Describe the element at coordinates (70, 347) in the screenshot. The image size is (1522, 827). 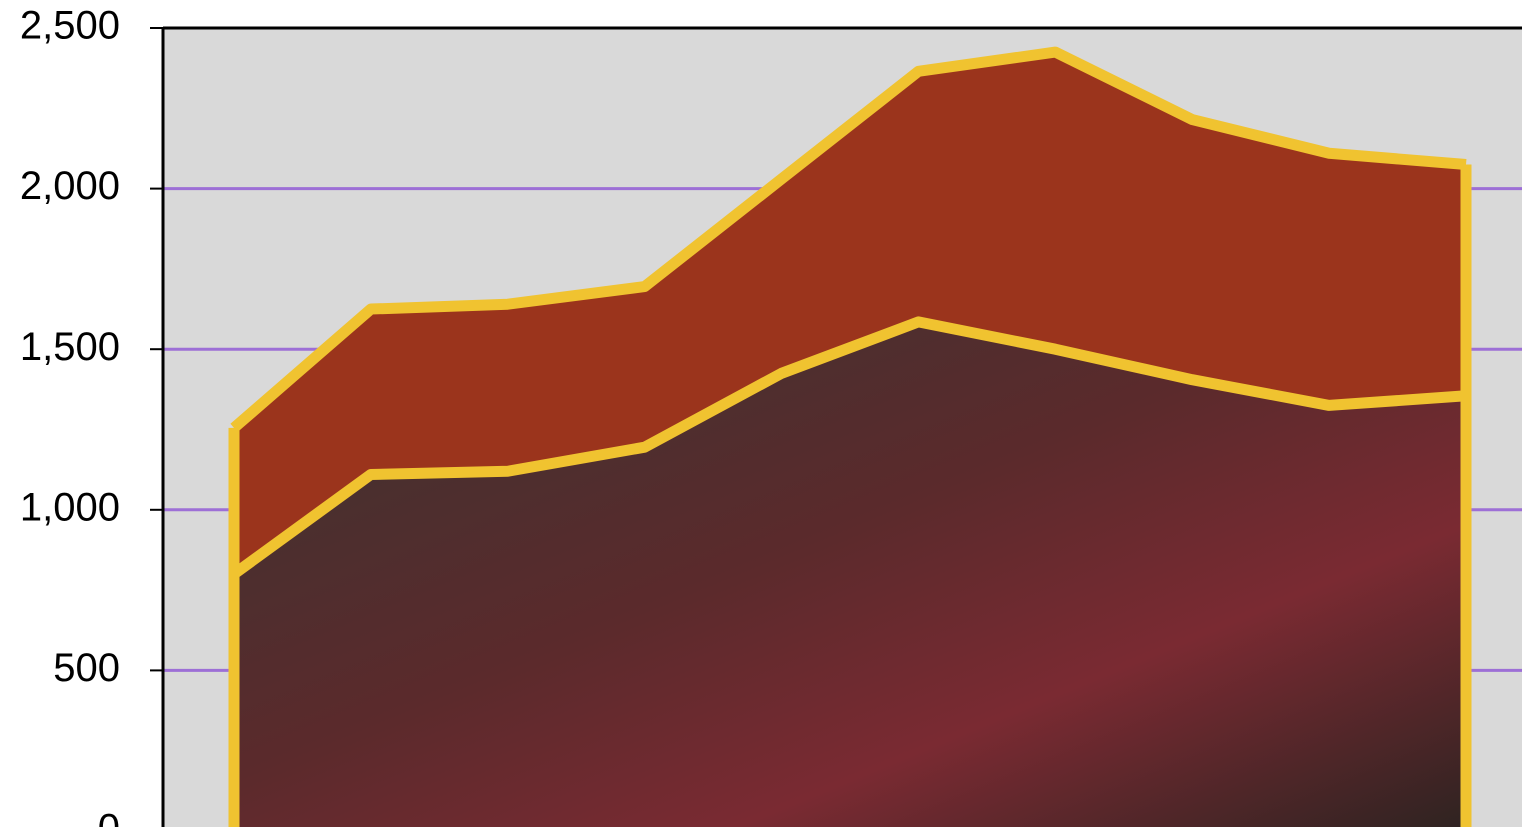
I see `y-tick-label: 1,500` at that location.